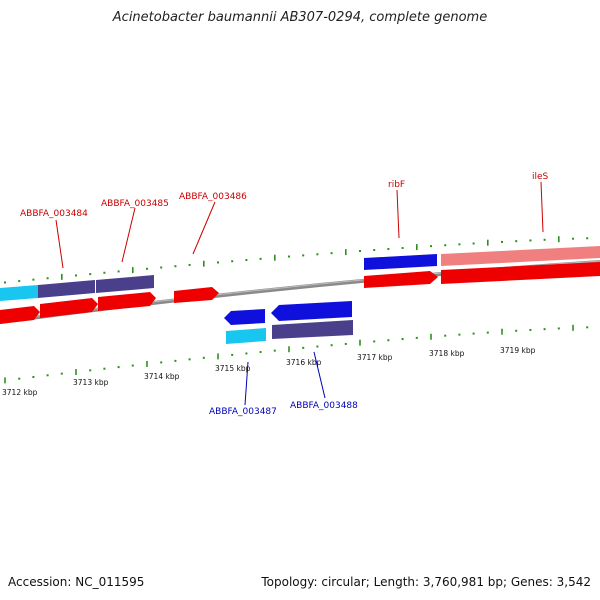 The image size is (600, 600). I want to click on ribF-region-feature, so click(400, 262).